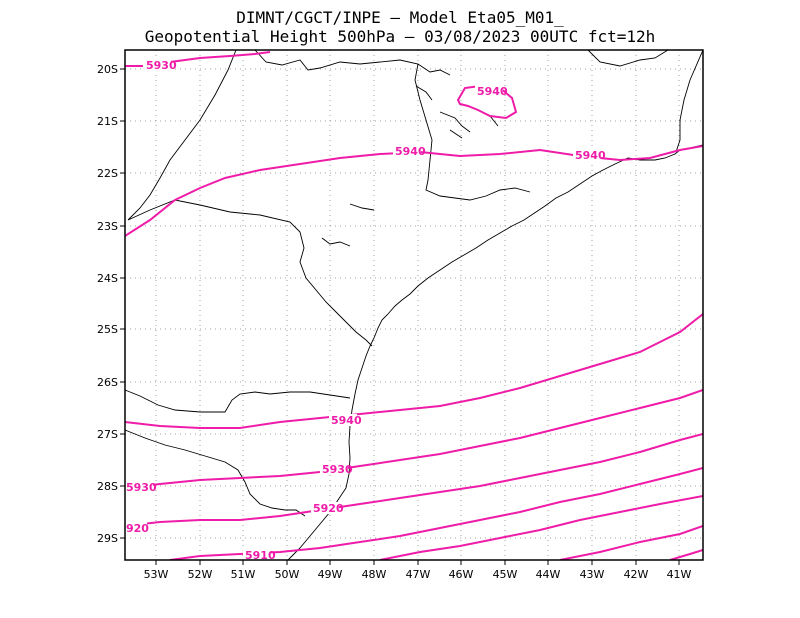 Image resolution: width=800 pixels, height=618 pixels. Describe the element at coordinates (590, 155) in the screenshot. I see `contour-label-5940-east: 5940` at that location.